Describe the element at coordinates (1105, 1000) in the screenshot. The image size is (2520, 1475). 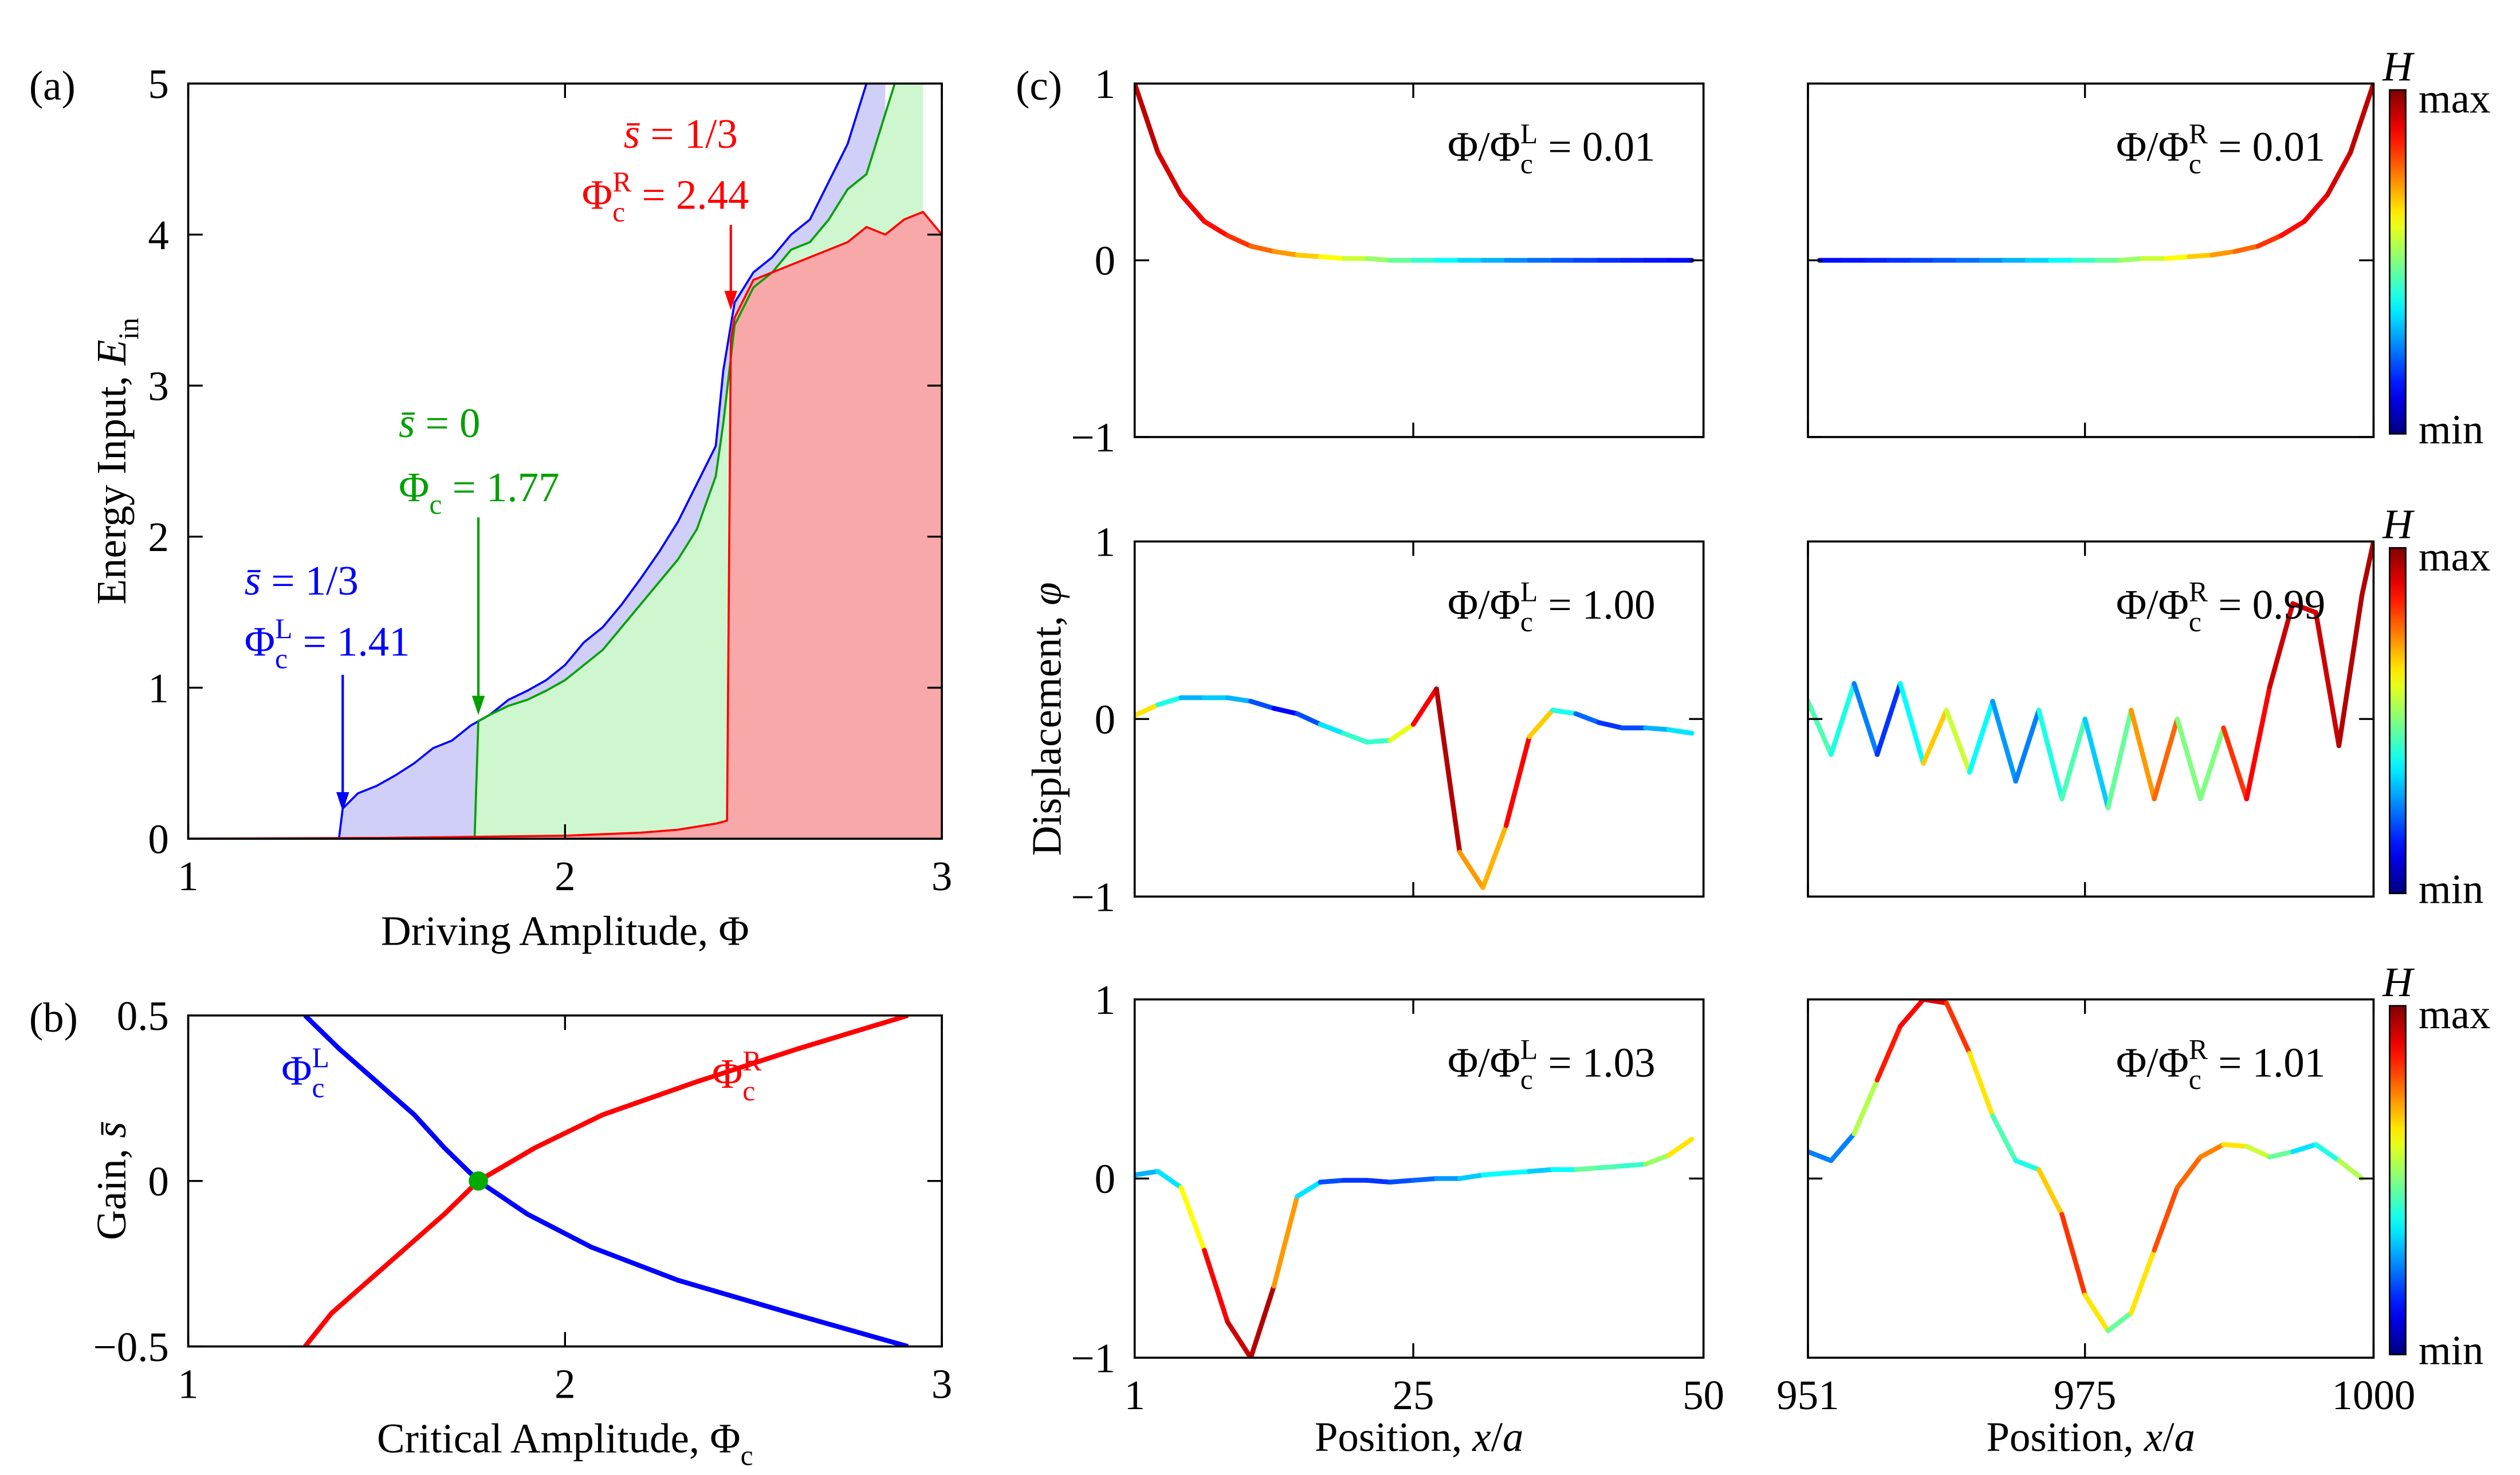
I see `y-tick-label: 1` at that location.